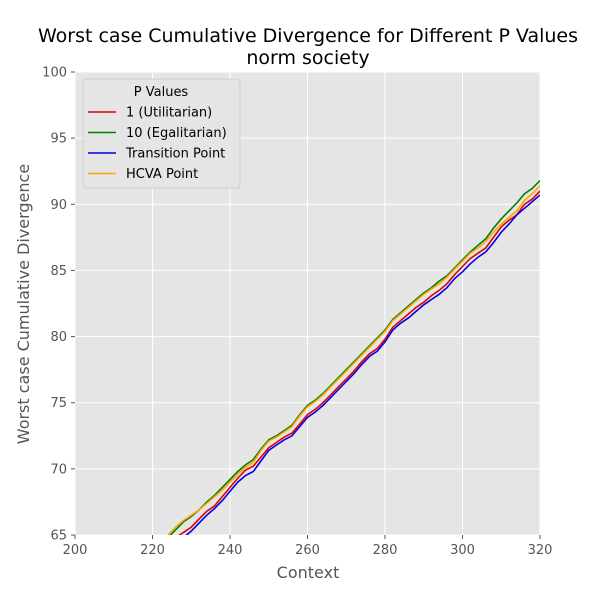 This screenshot has height=600, width=600. What do you see at coordinates (58, 305) in the screenshot?
I see `y-axis-ticks: 65 70 75 80 85 90 95 100` at bounding box center [58, 305].